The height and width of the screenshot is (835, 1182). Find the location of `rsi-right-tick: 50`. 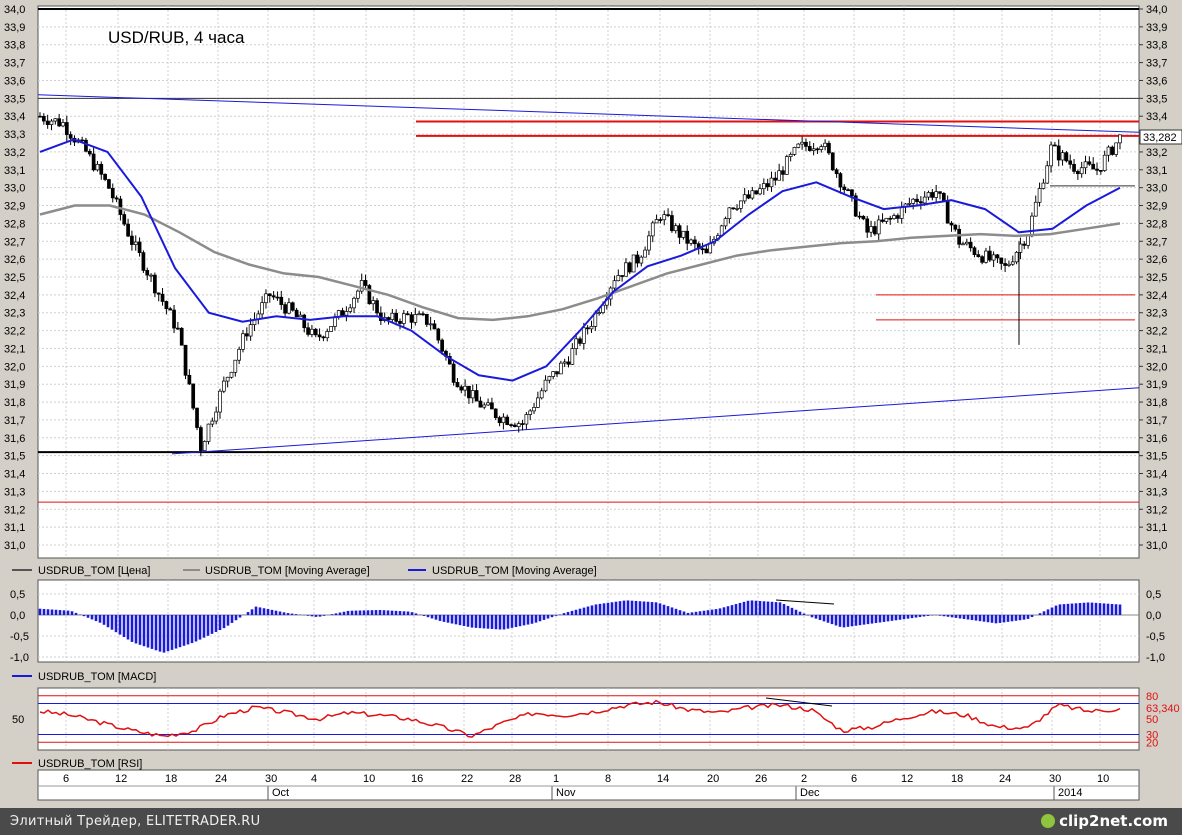

rsi-right-tick: 50 is located at coordinates (1152, 720).